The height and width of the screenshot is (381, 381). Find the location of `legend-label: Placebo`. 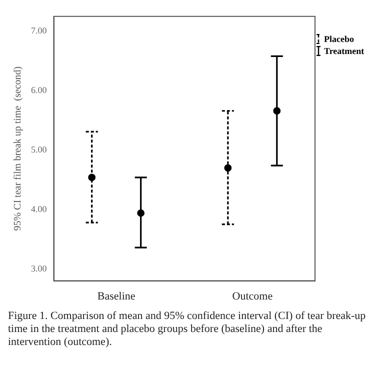

legend-label: Placebo is located at coordinates (339, 39).